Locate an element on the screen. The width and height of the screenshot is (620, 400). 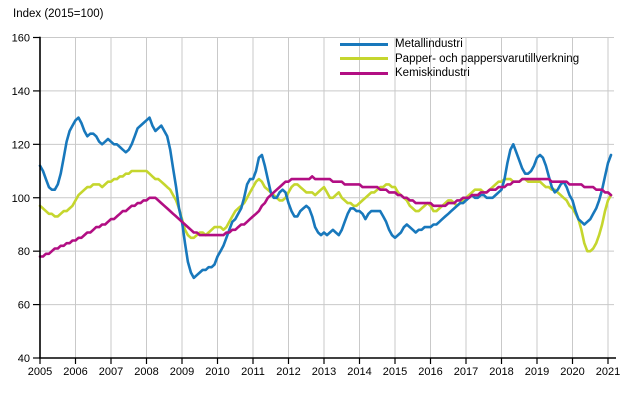
svg-text: 2019 is located at coordinates (537, 372).